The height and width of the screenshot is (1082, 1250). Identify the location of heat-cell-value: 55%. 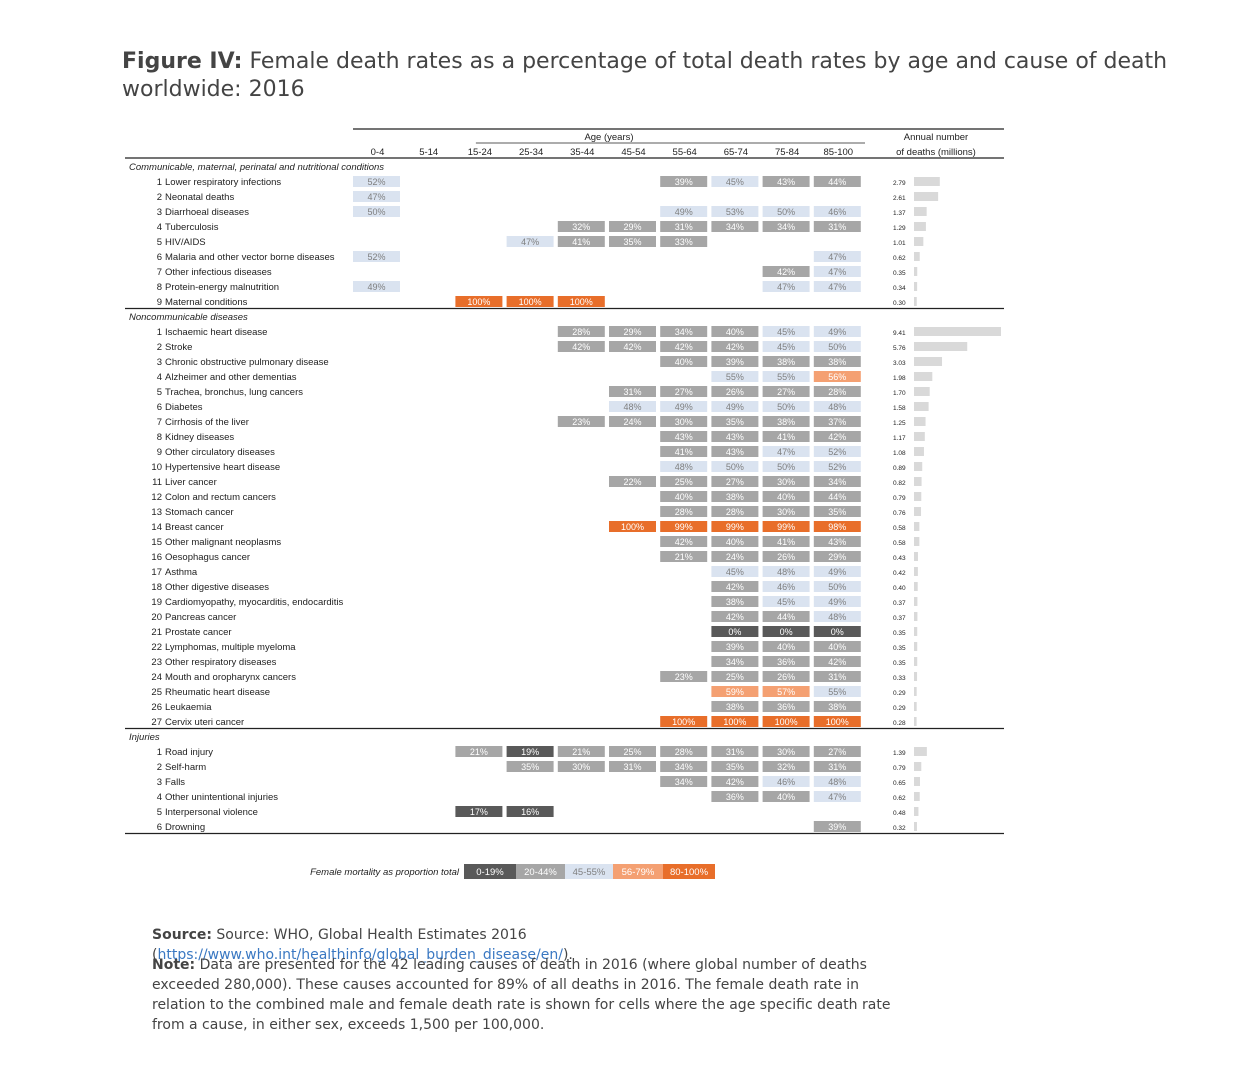
(735, 377).